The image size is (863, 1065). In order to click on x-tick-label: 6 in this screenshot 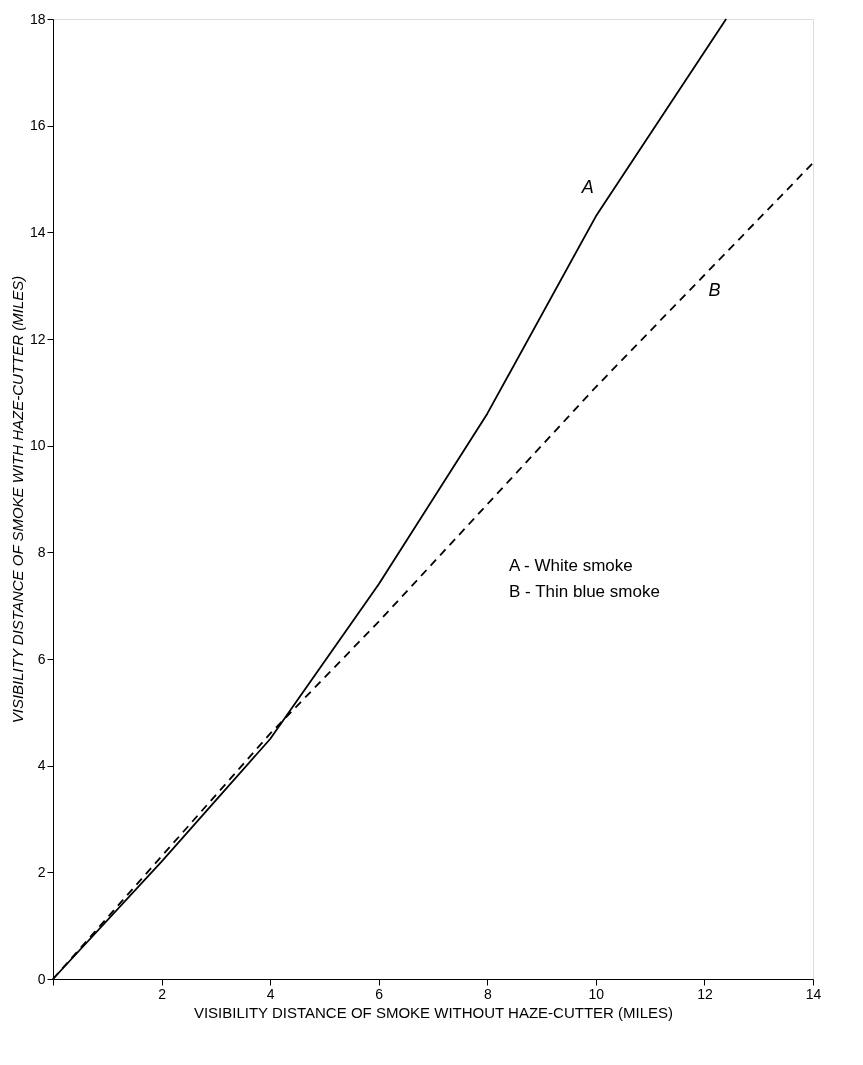, I will do `click(379, 993)`.